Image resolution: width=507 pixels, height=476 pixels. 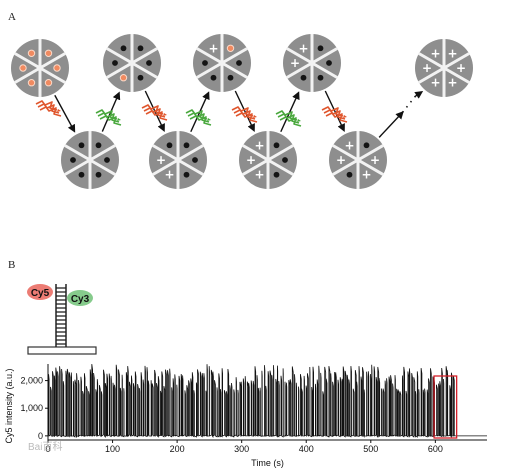 I want to click on wheel-top-5: +++++ +, so click(x=444, y=68).